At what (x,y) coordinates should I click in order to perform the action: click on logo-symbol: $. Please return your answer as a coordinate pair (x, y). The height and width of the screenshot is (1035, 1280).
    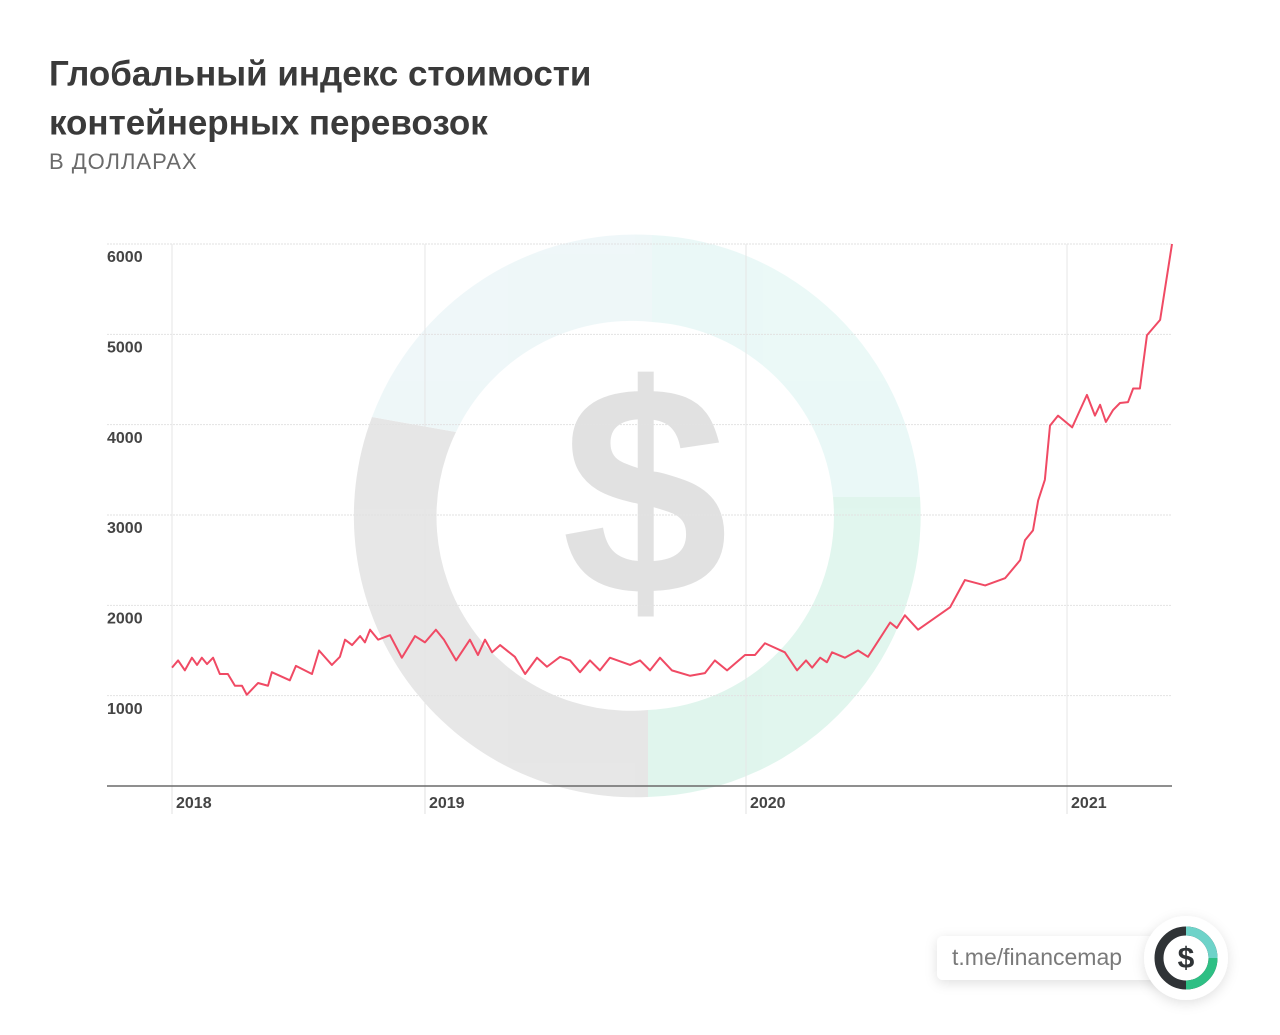
    Looking at the image, I should click on (1186, 958).